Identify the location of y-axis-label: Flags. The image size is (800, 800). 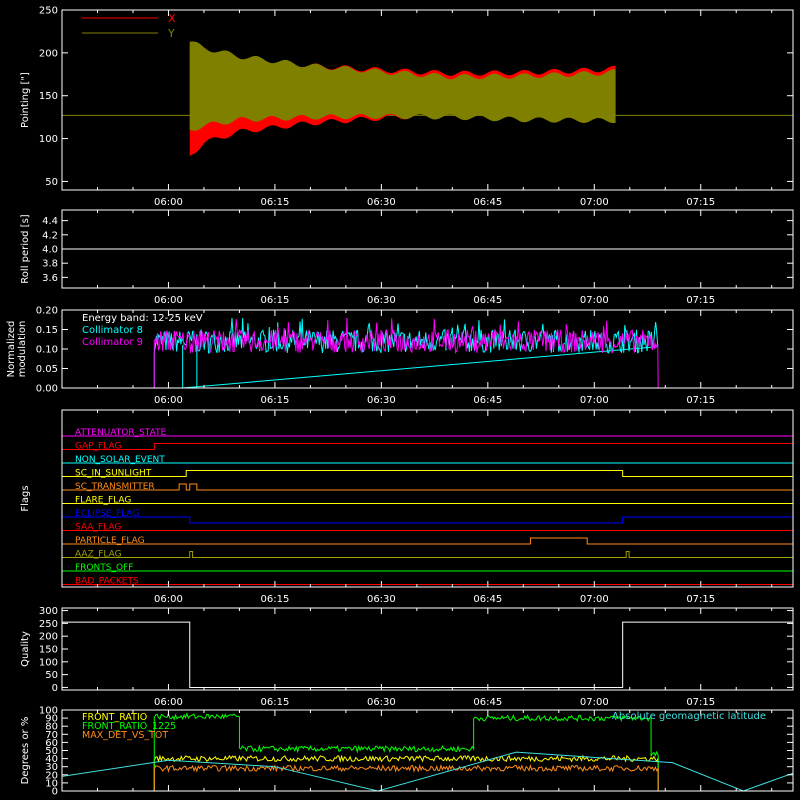
(25, 498).